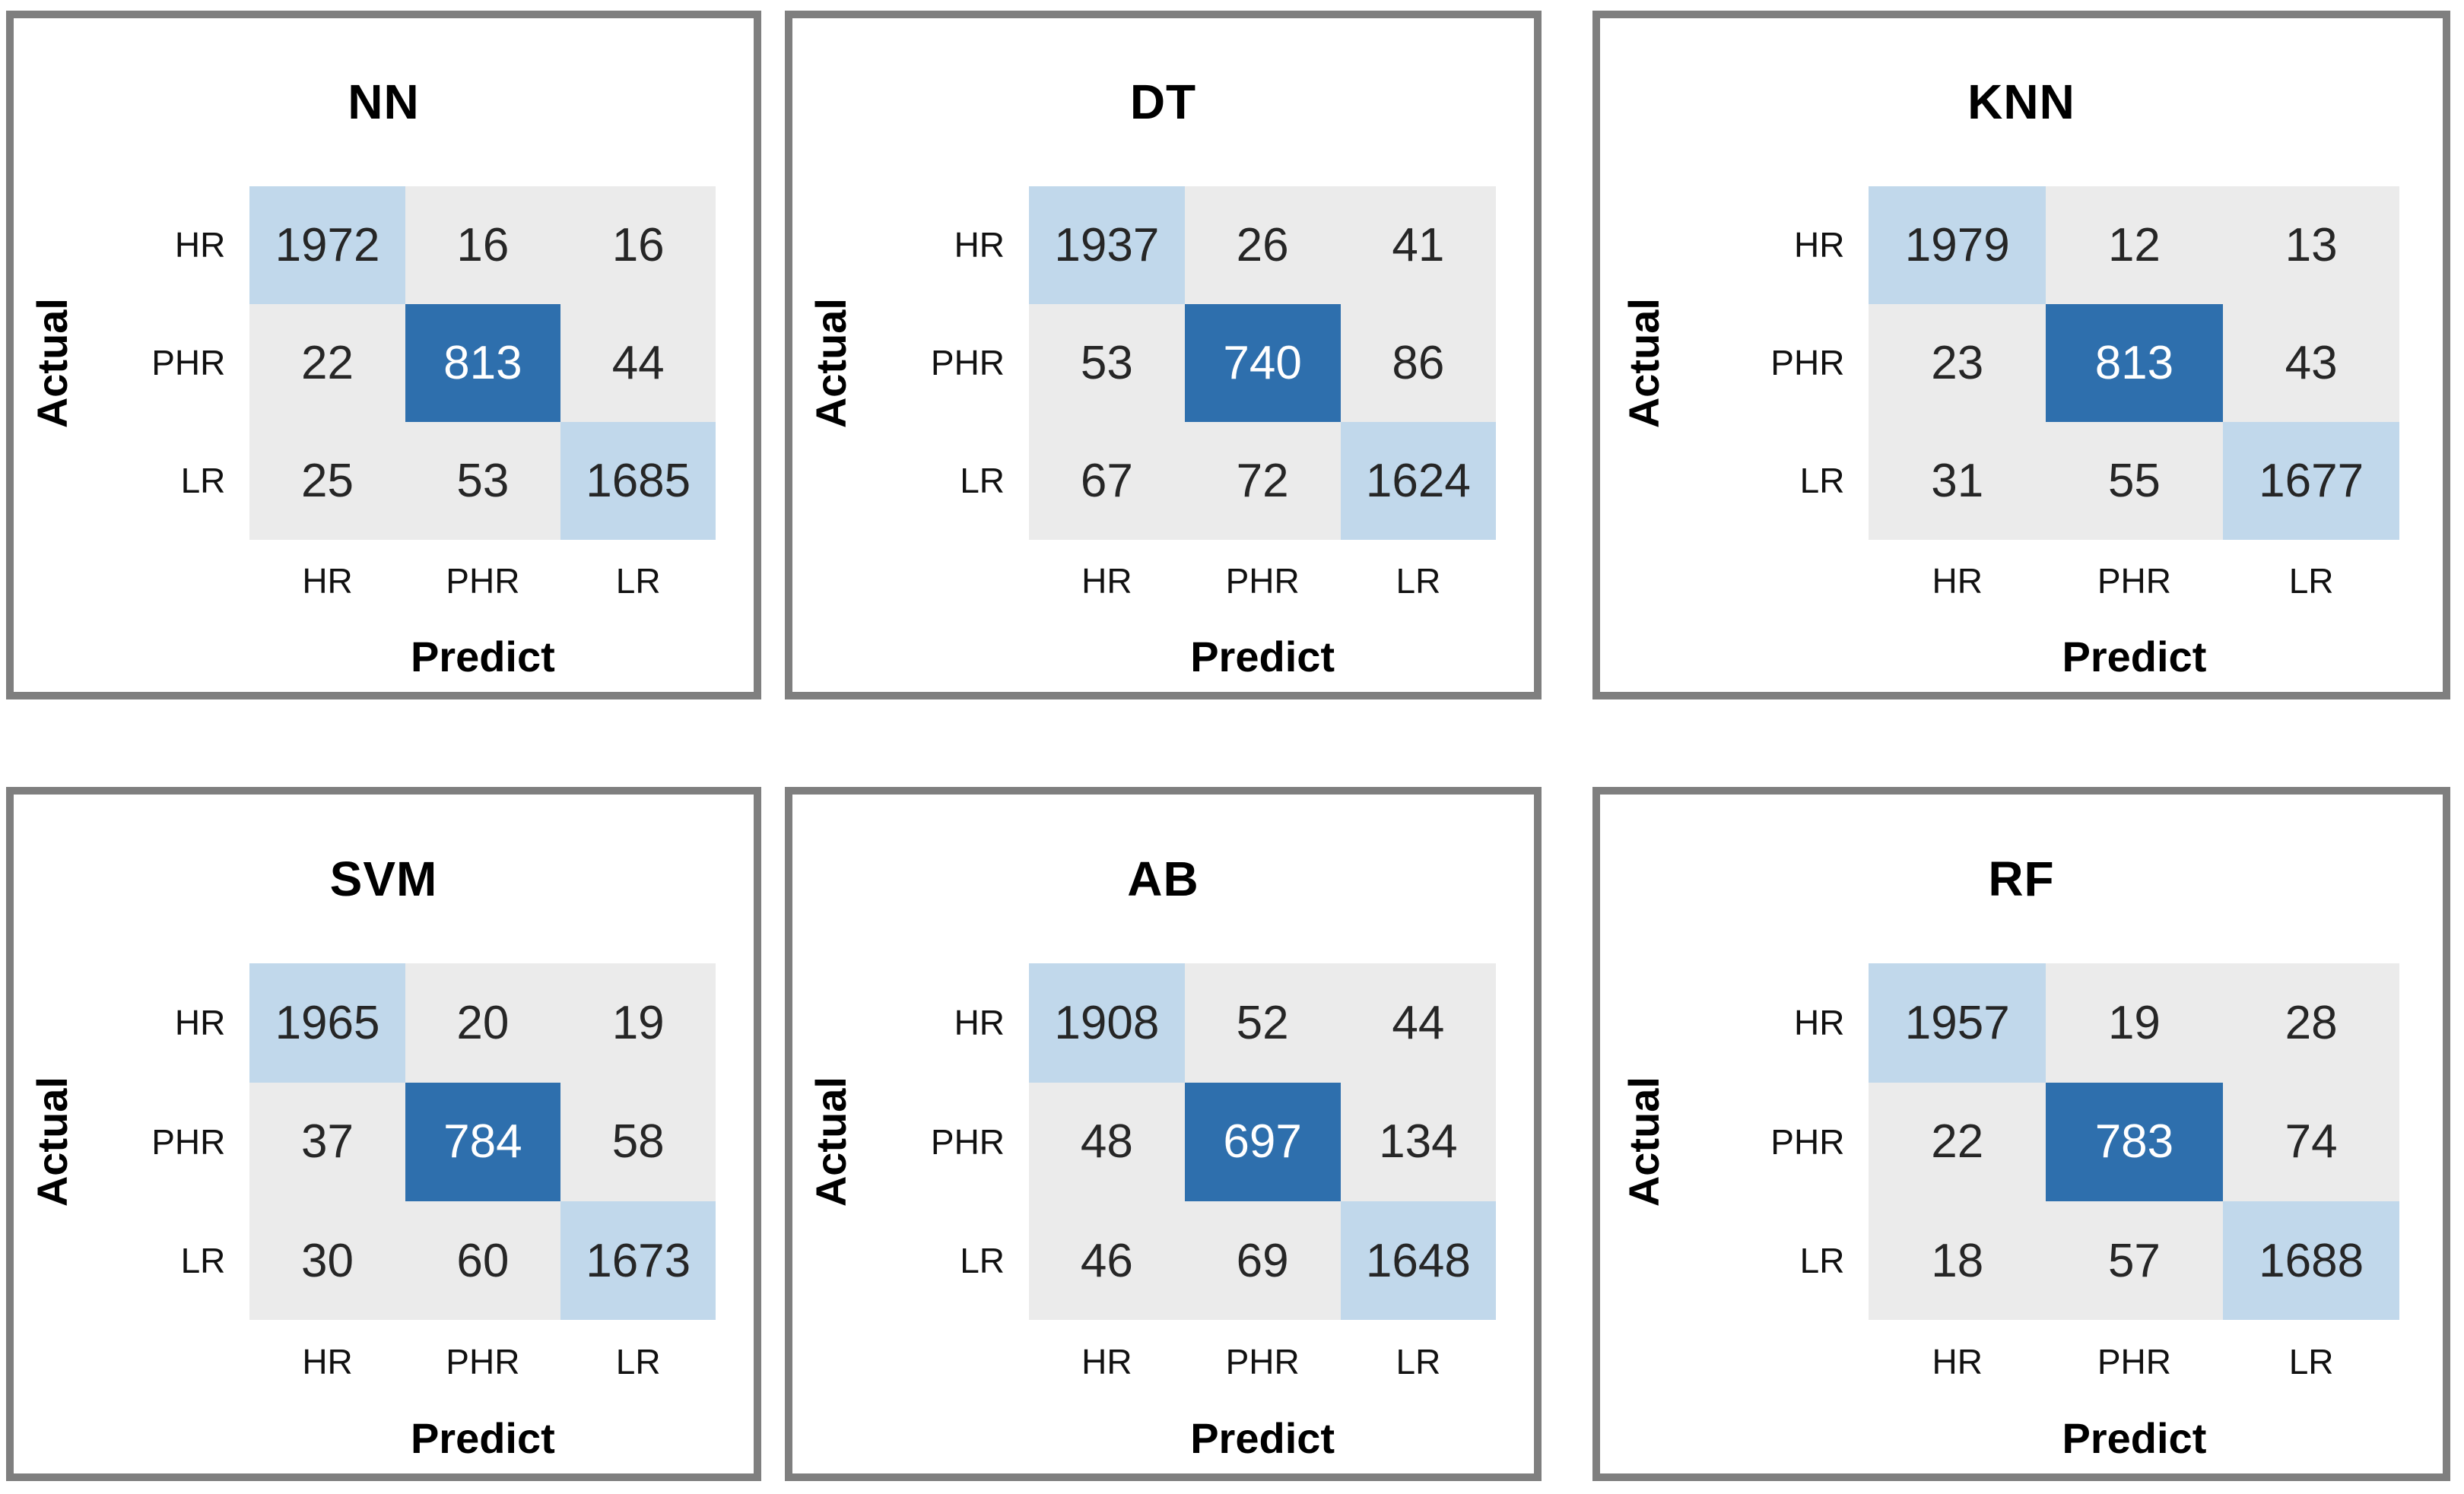 This screenshot has width=2464, height=1494. Describe the element at coordinates (483, 245) in the screenshot. I see `matrix-cell: 16` at that location.